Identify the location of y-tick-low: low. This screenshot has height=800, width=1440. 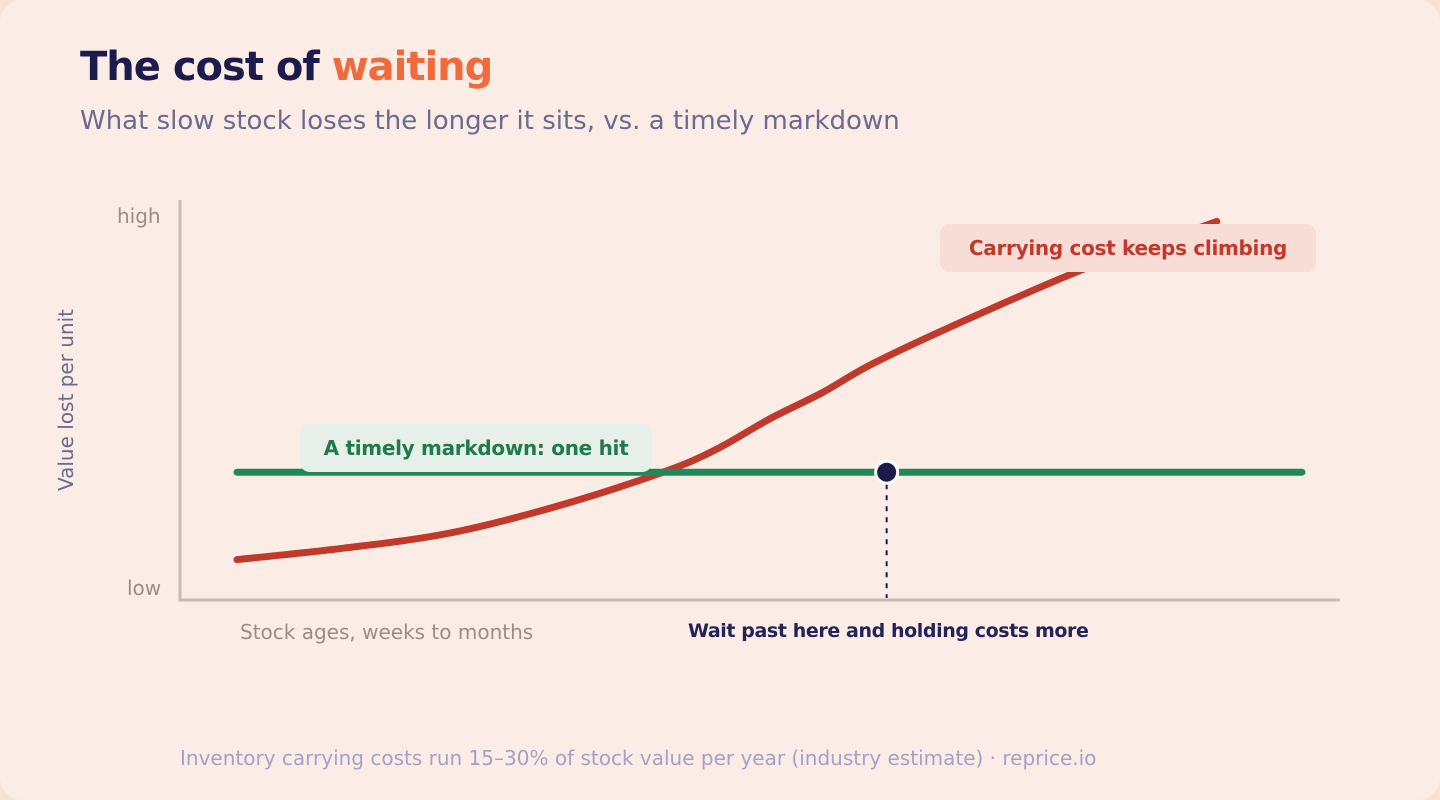
(144, 588).